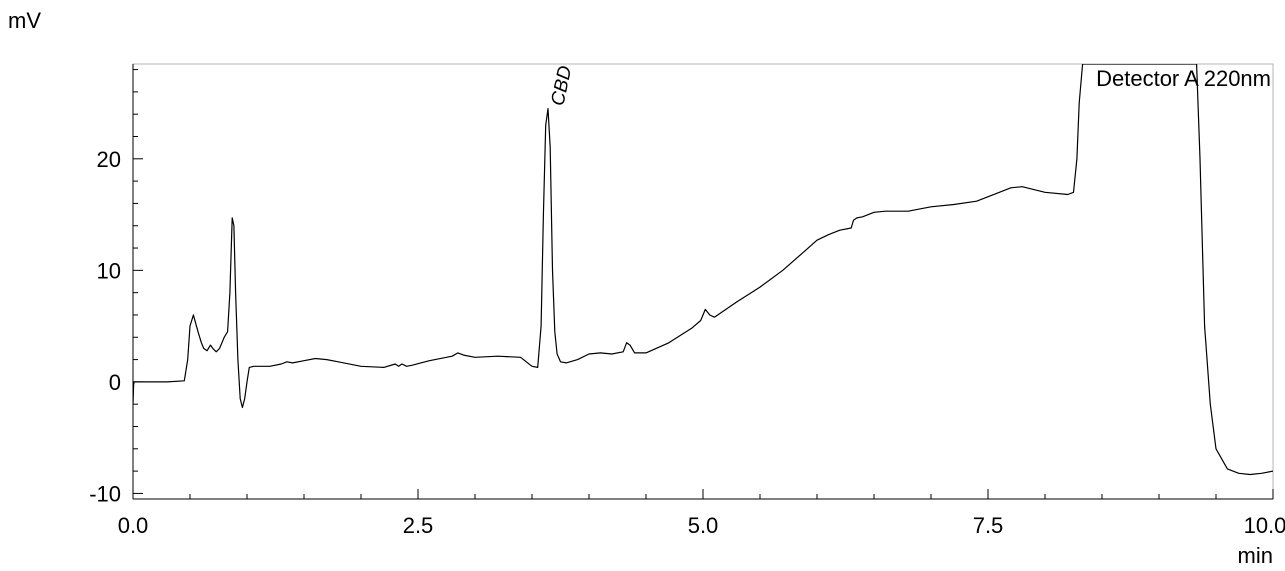 The height and width of the screenshot is (571, 1285). Describe the element at coordinates (1183, 78) in the screenshot. I see `legend-label: Detector A 220nm` at that location.